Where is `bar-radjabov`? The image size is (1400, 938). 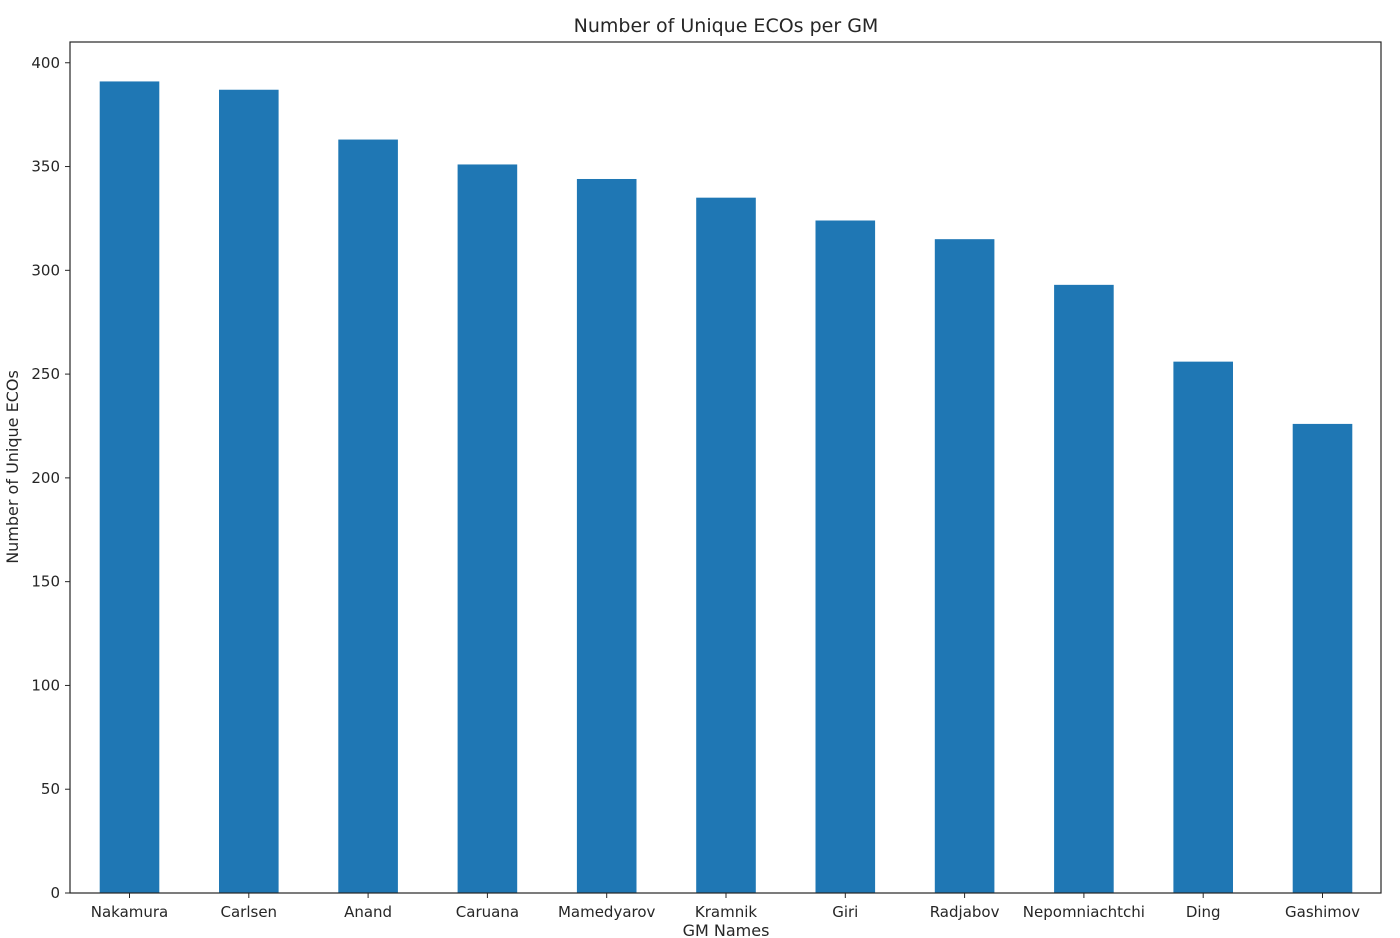
bar-radjabov is located at coordinates (964, 566).